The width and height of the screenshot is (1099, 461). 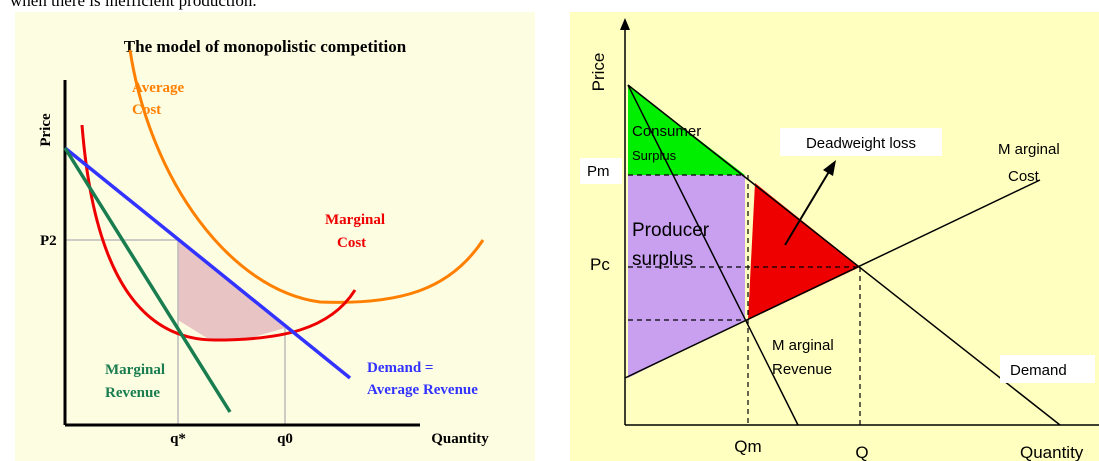 What do you see at coordinates (600, 264) in the screenshot?
I see `pc-label: Pc` at bounding box center [600, 264].